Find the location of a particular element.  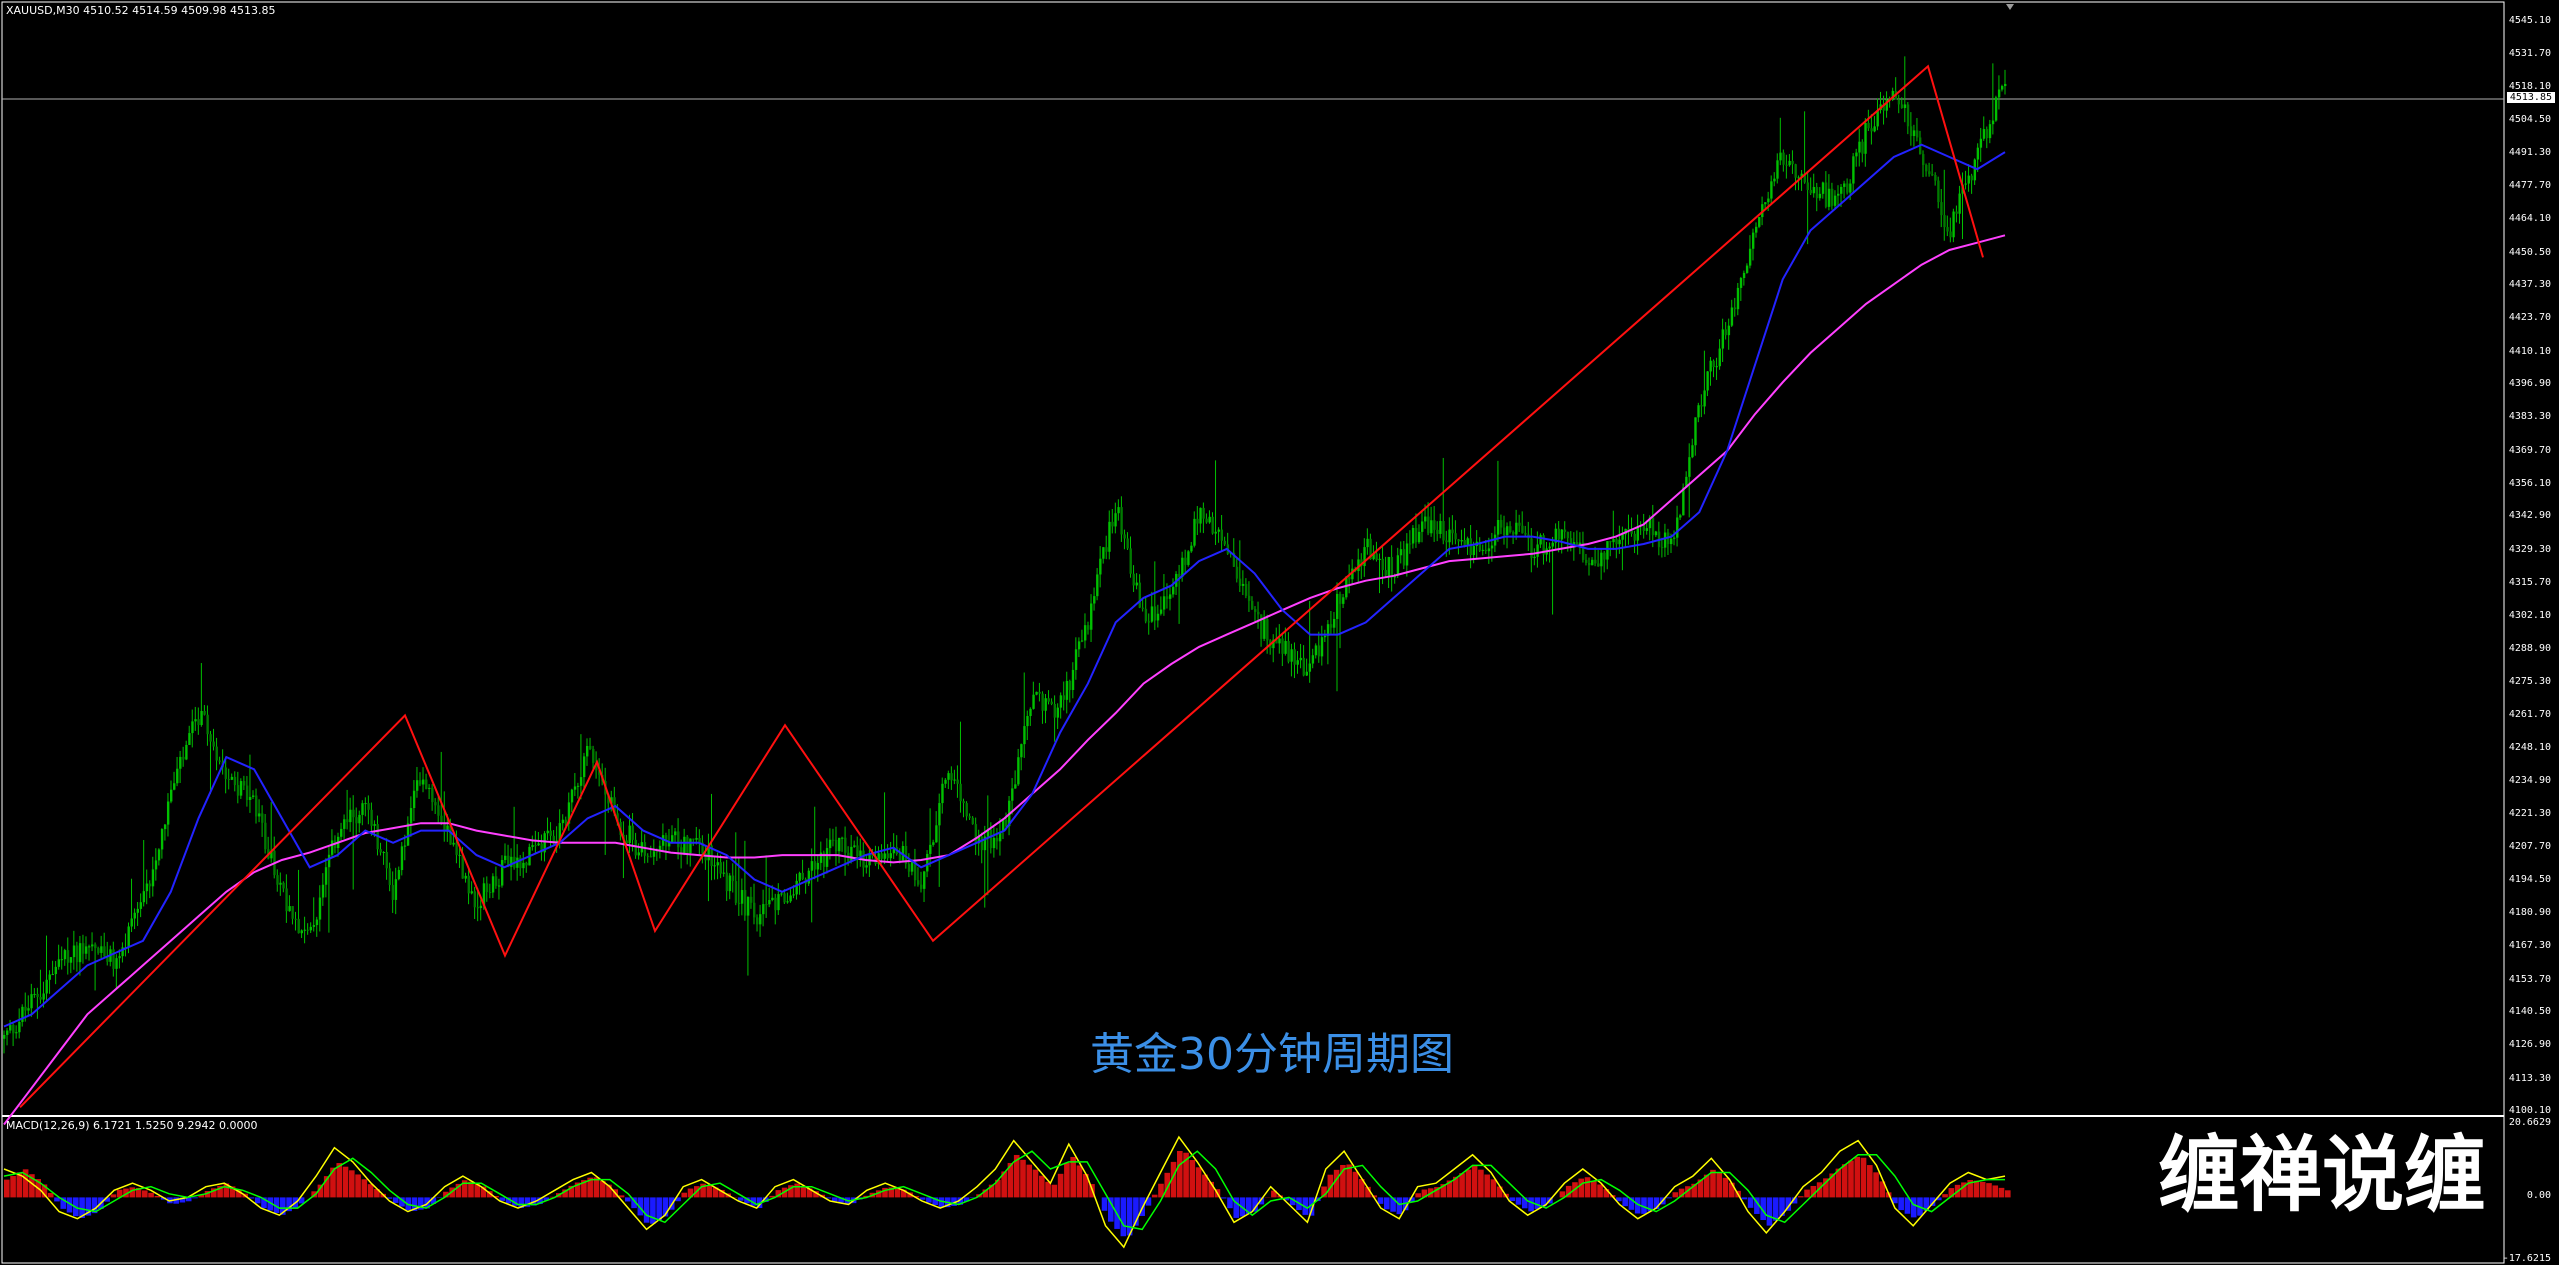

scroll-arrow-icon is located at coordinates (2010, 7).